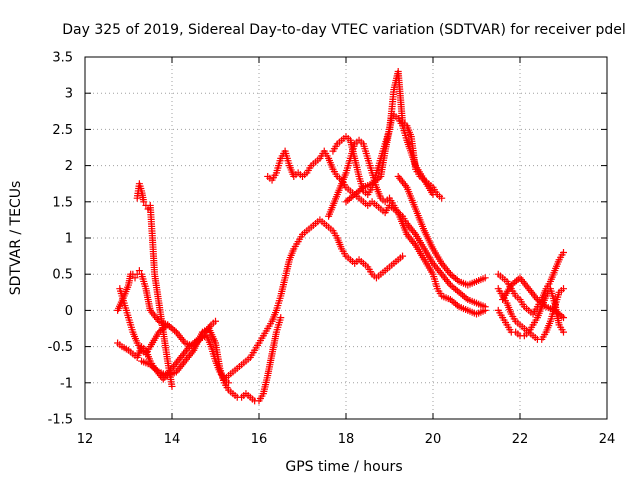 The width and height of the screenshot is (640, 480). What do you see at coordinates (60, 420) in the screenshot?
I see `y-tick-label: -1.5` at bounding box center [60, 420].